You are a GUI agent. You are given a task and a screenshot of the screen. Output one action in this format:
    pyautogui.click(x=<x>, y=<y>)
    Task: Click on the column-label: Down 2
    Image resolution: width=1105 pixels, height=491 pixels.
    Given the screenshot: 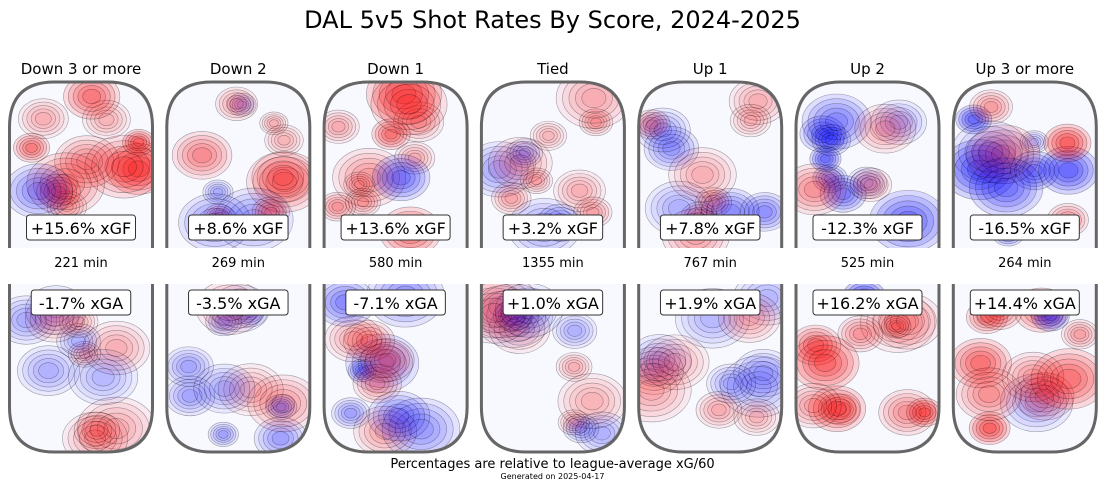 What is the action you would take?
    pyautogui.click(x=238, y=69)
    